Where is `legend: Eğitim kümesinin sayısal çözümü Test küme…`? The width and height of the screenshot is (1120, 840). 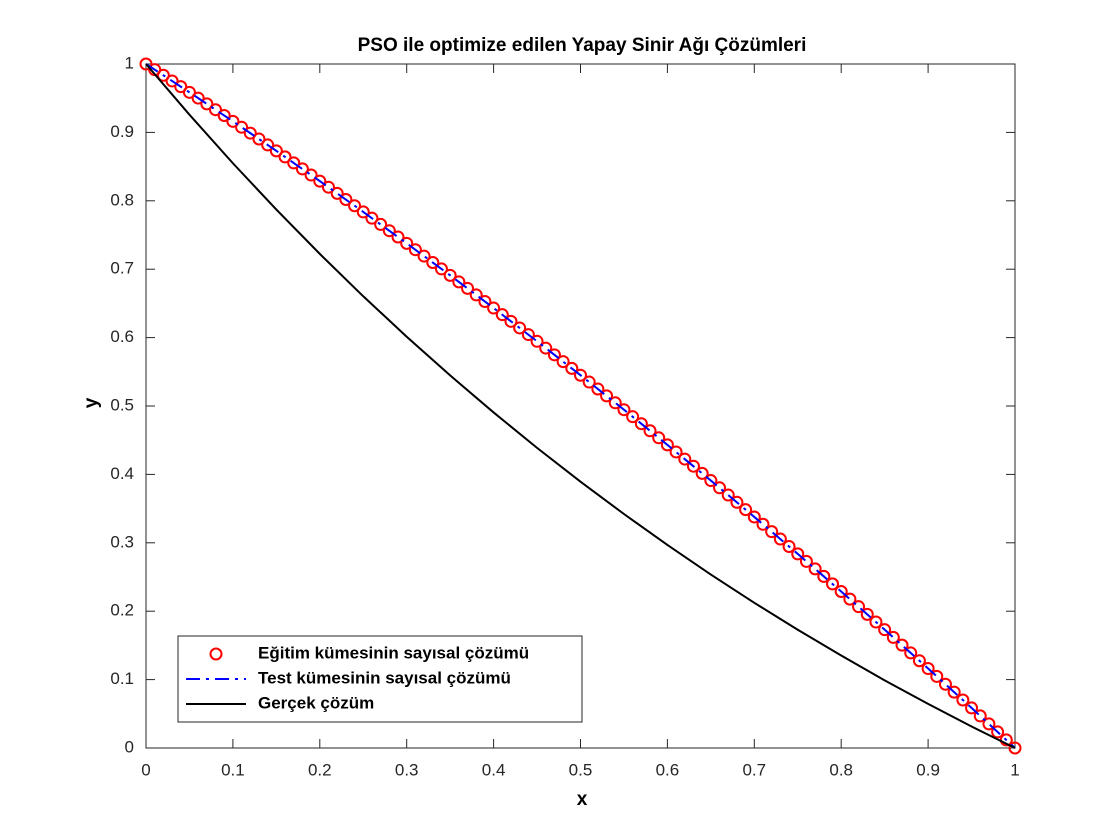 legend: Eğitim kümesinin sayısal çözümü Test küme… is located at coordinates (380, 679).